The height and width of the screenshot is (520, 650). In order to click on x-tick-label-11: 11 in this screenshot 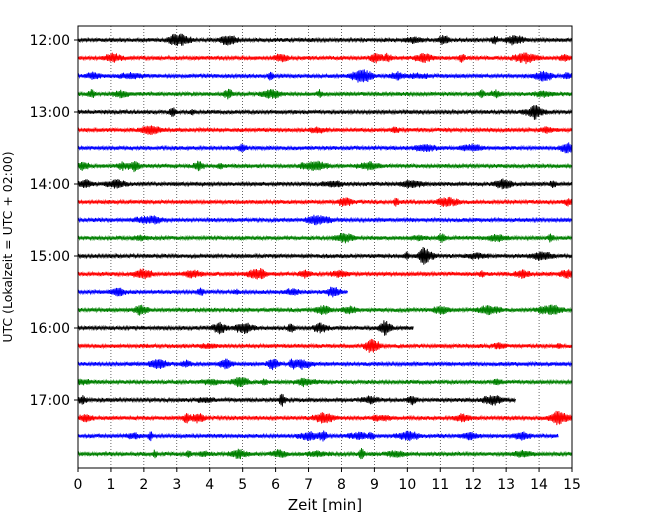, I will do `click(440, 485)`.